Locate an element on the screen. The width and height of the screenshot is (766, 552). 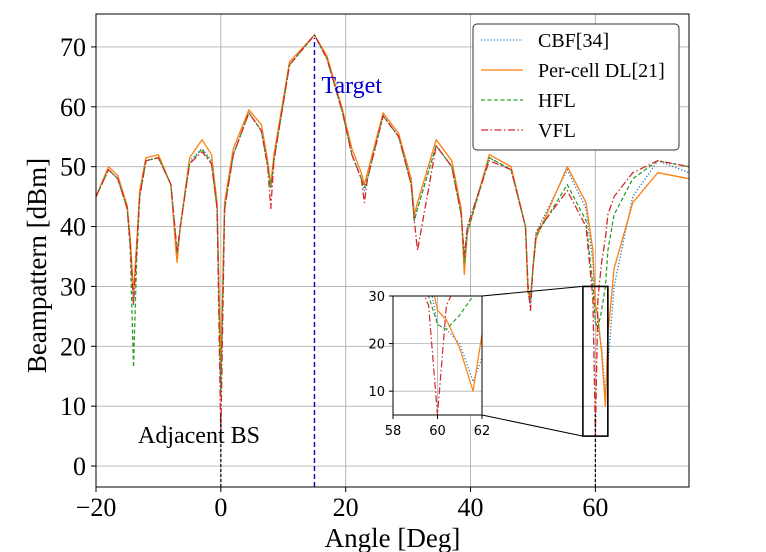
x-tick-label: 20 is located at coordinates (346, 507).